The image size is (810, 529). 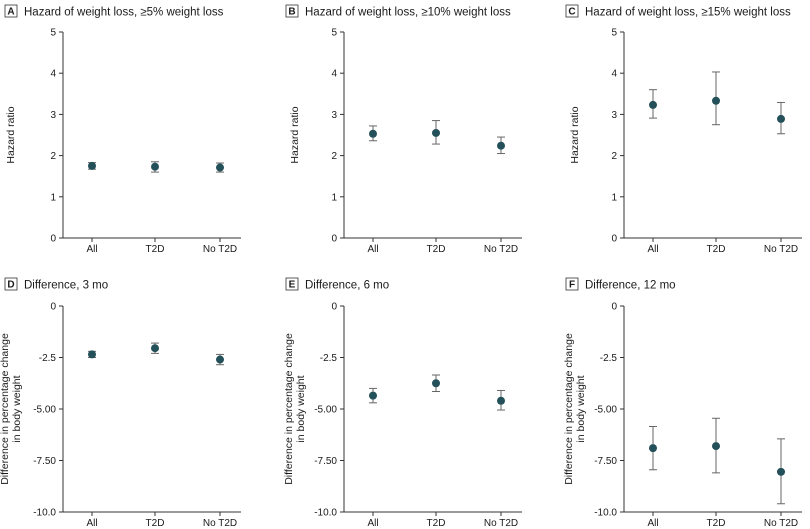 I want to click on panel-a-y-tick-label: 2, so click(x=53, y=156).